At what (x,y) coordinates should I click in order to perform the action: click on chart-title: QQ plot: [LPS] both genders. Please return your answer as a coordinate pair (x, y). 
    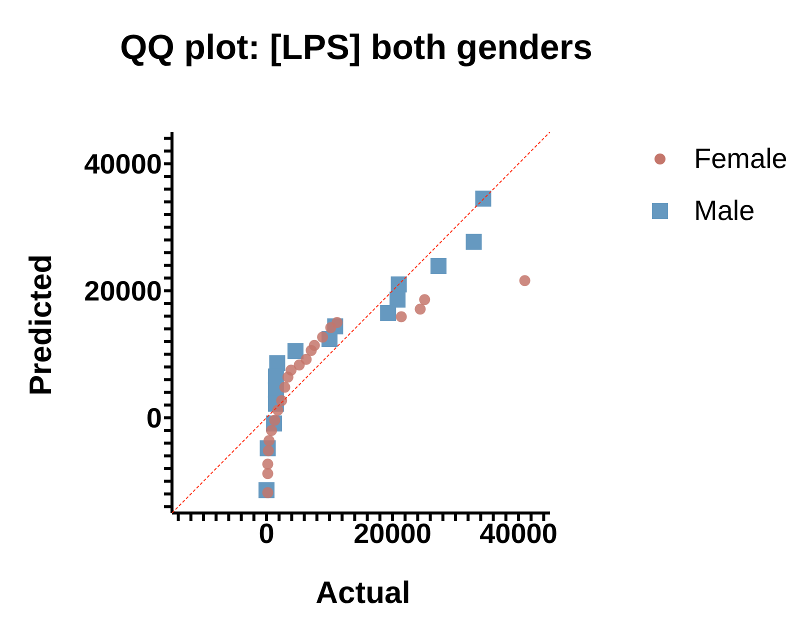
    Looking at the image, I should click on (356, 48).